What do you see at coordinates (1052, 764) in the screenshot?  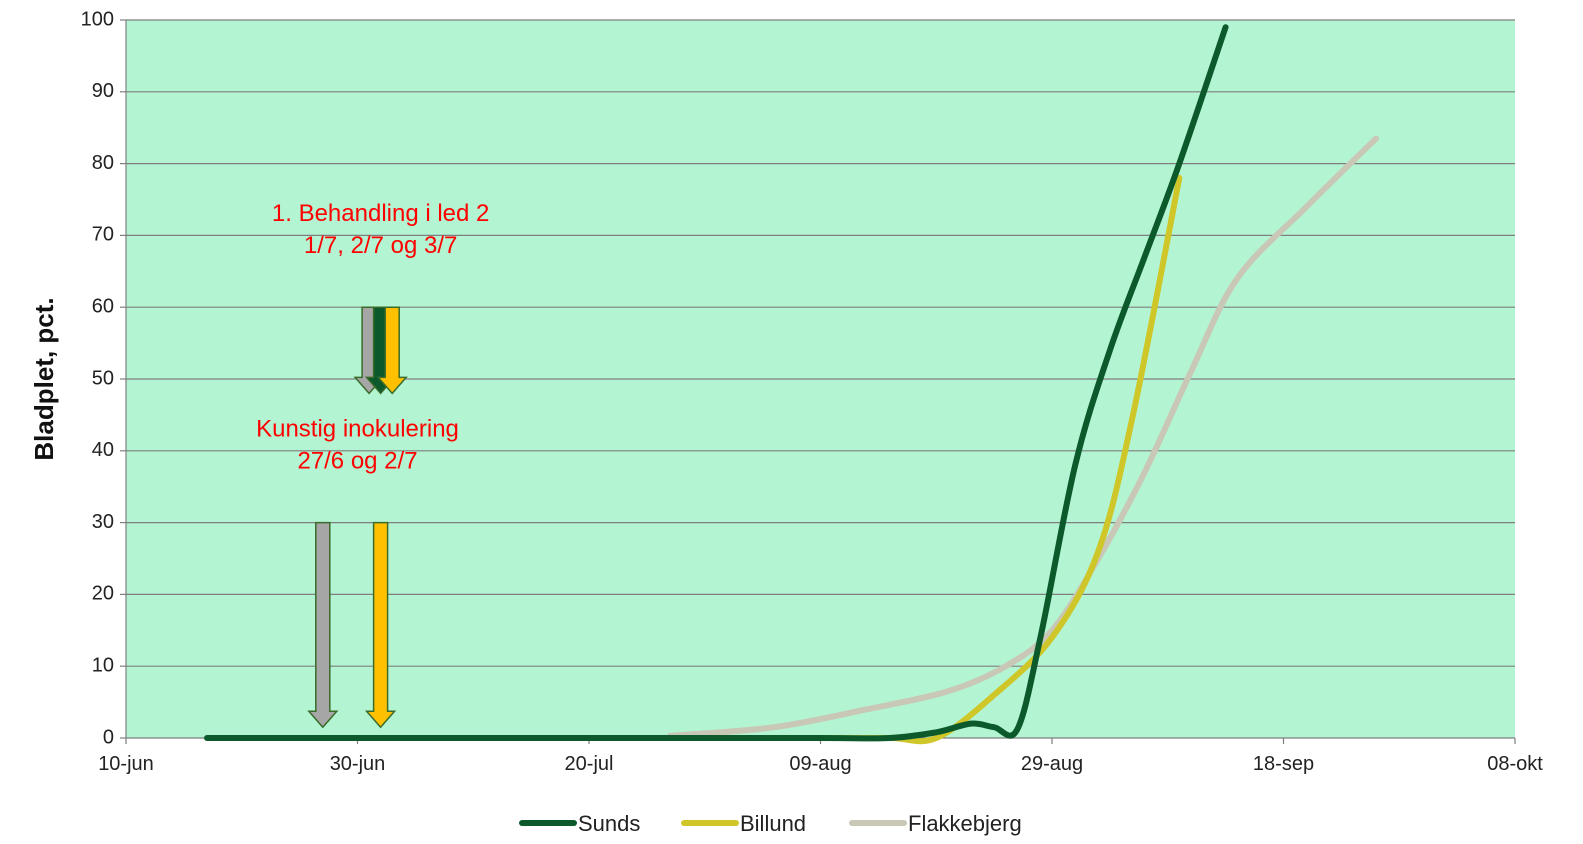 I see `x-tick-label: 29-aug` at bounding box center [1052, 764].